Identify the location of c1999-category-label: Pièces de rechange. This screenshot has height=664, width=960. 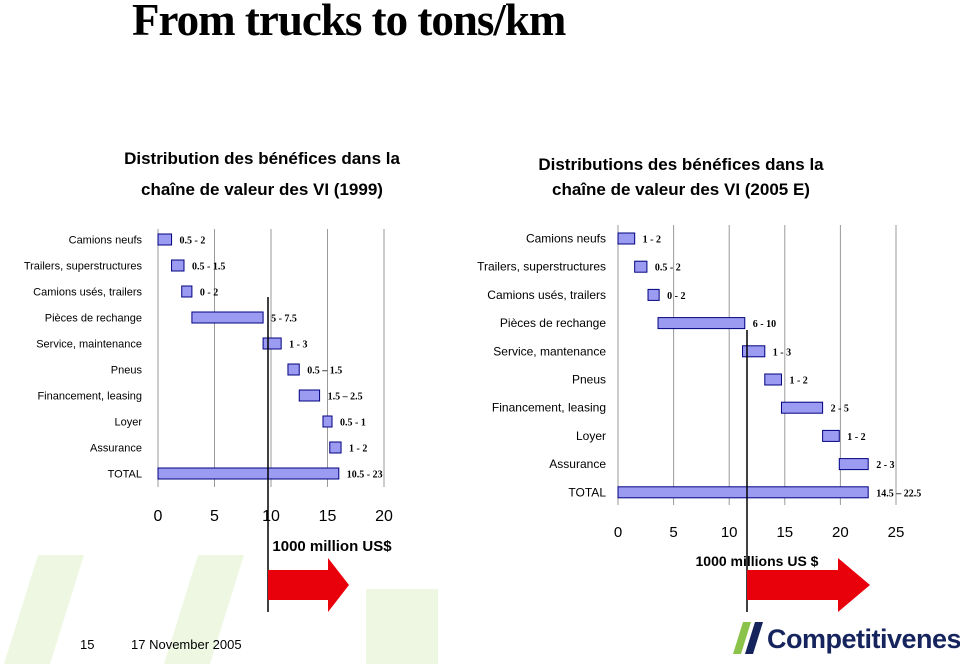
(93, 319).